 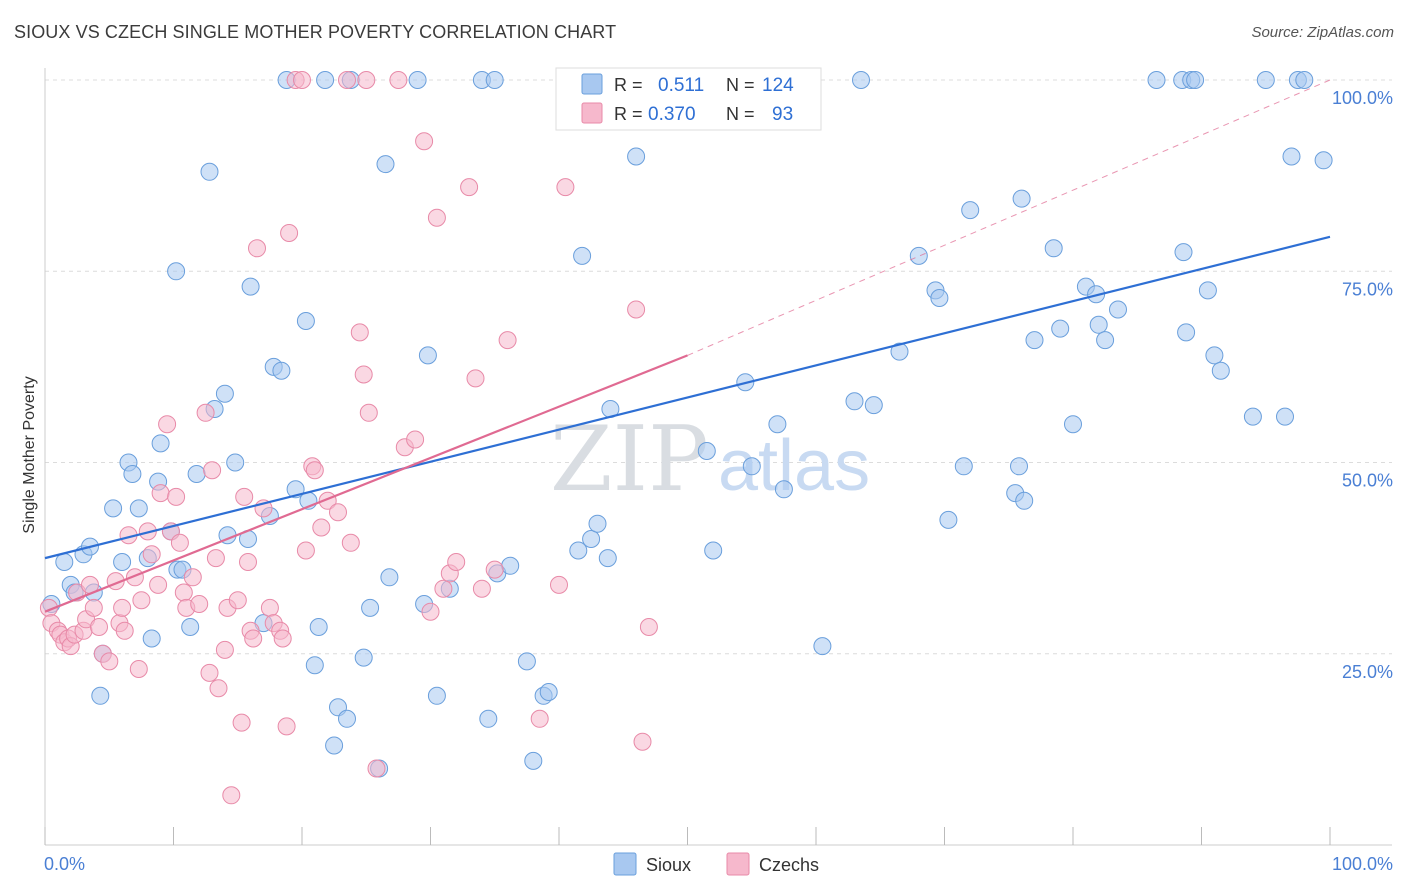 I want to click on legend-swatch-sioux, so click(x=625, y=864).